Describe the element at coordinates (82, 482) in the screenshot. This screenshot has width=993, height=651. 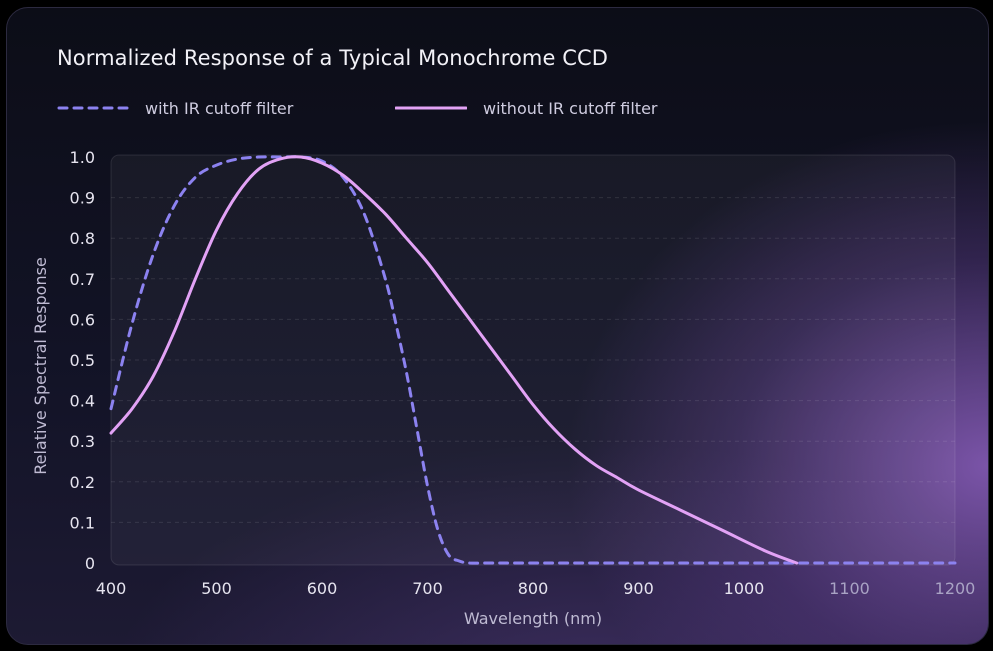
I see `y-tick-label: 0.2` at that location.